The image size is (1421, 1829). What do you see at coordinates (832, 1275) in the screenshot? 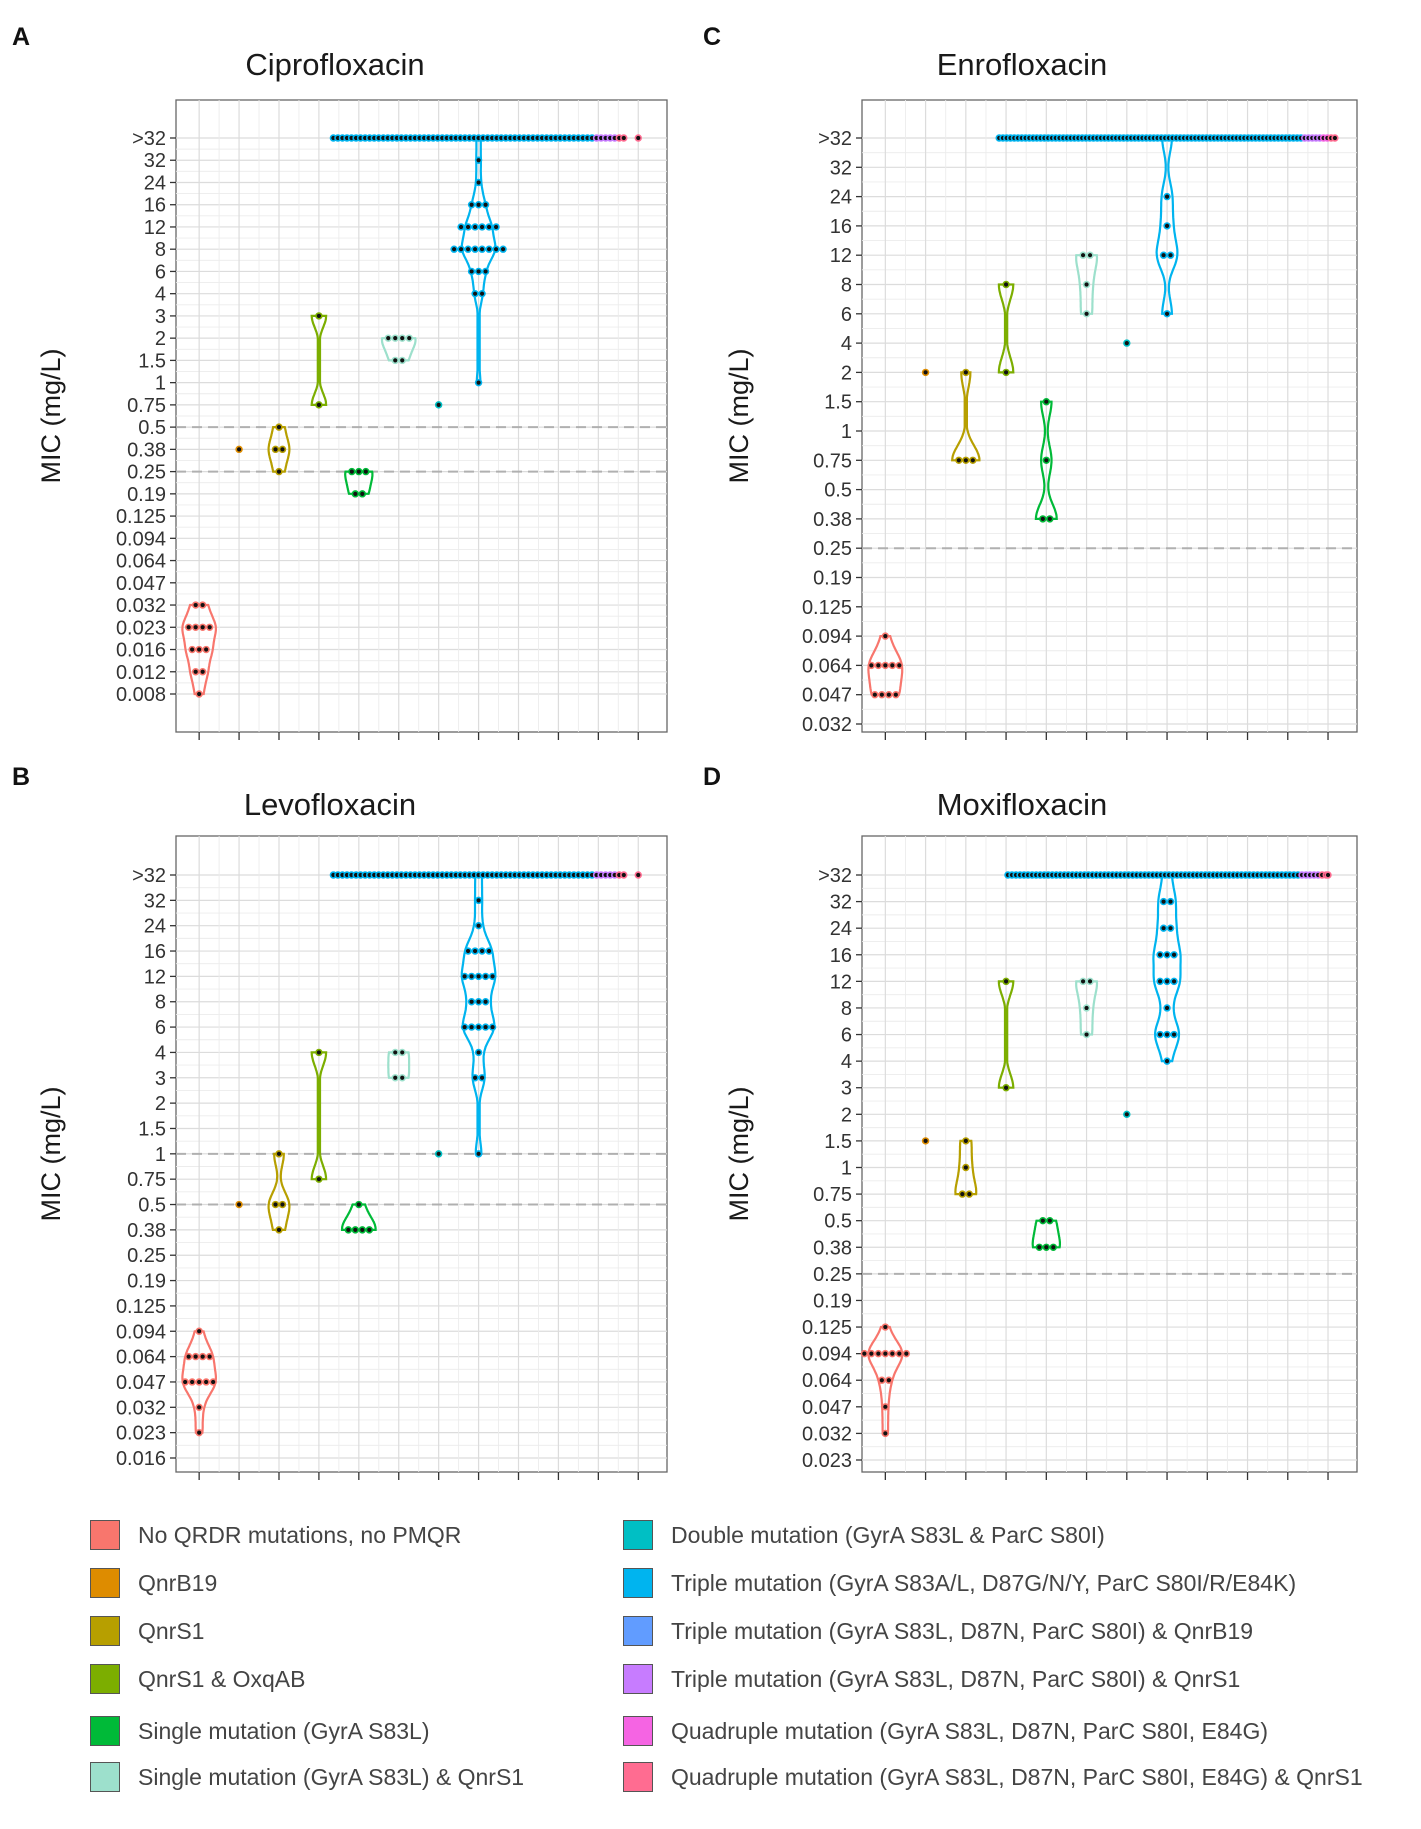
I see `y-tick-label: 0.25` at bounding box center [832, 1275].